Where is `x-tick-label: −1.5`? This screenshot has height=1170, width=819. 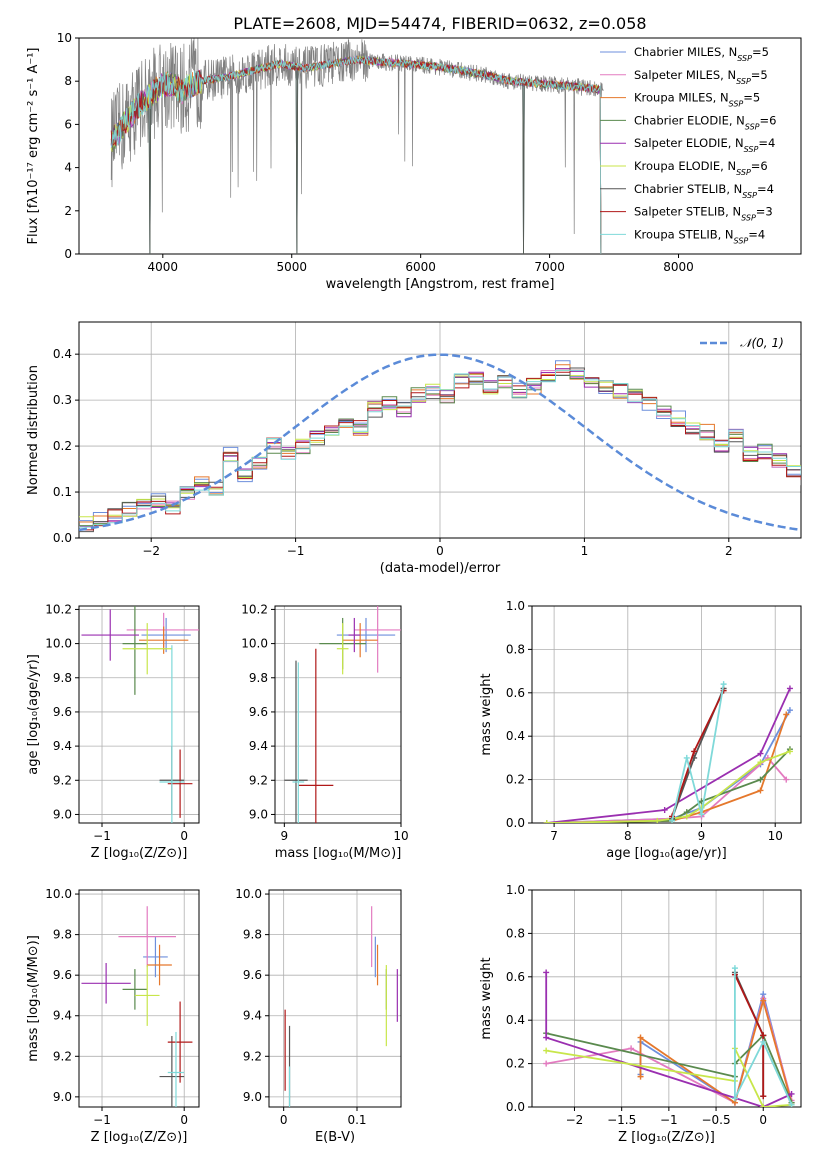 x-tick-label: −1.5 is located at coordinates (621, 1120).